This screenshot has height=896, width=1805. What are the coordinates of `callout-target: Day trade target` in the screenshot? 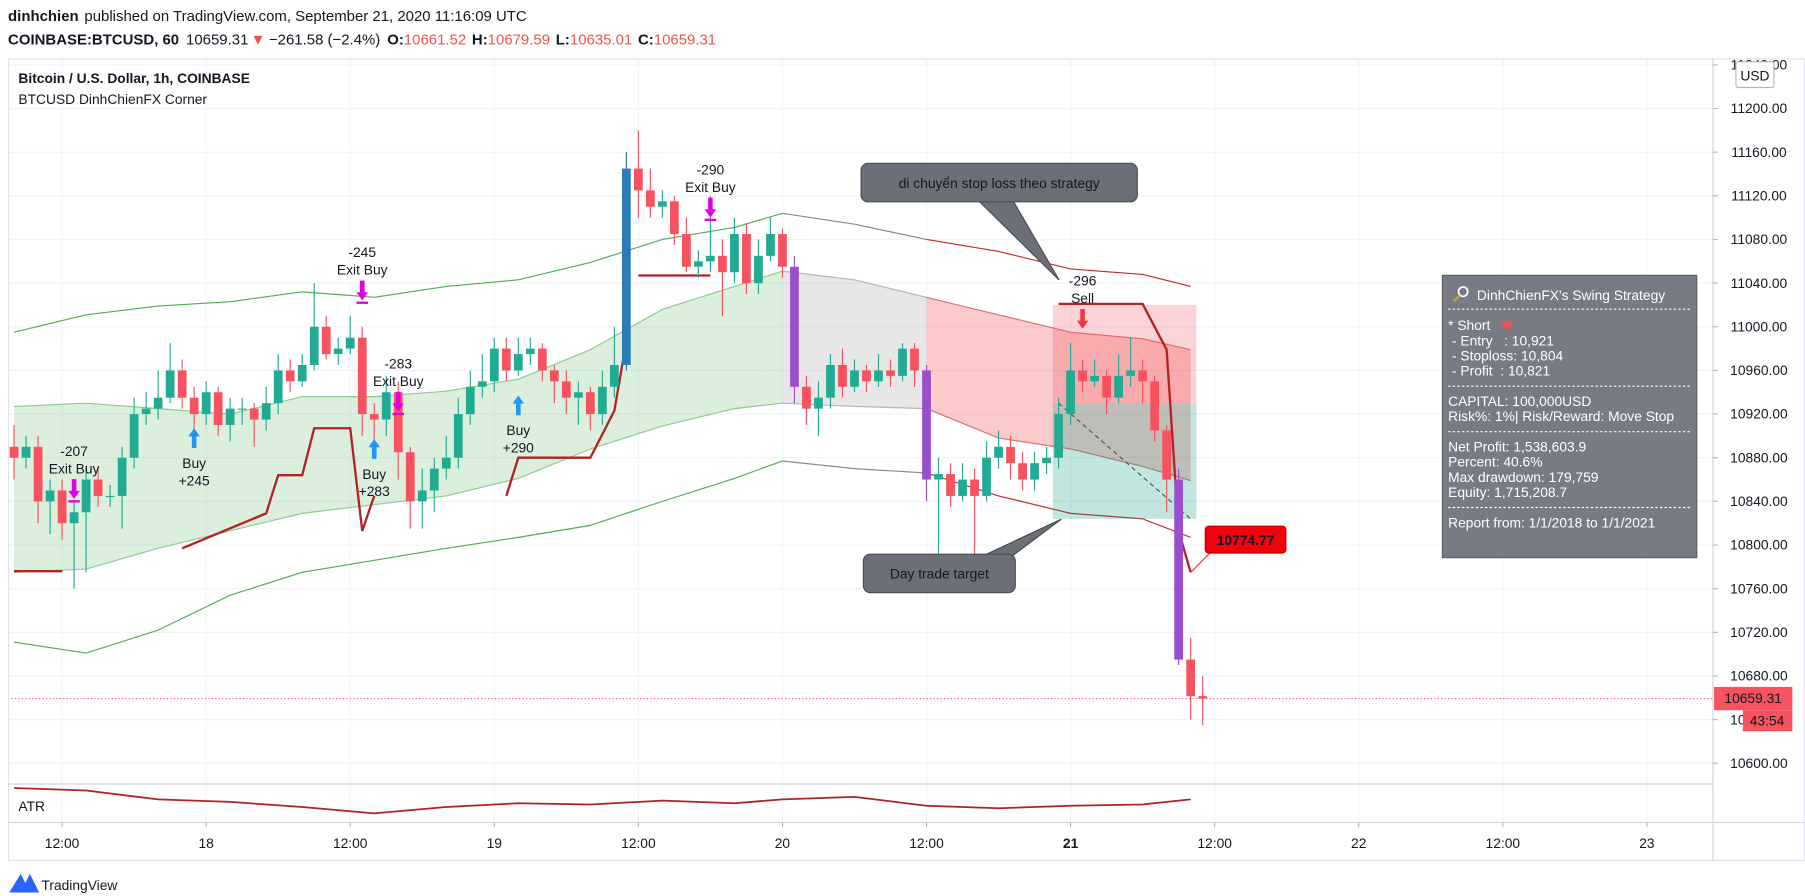 It's located at (962, 556).